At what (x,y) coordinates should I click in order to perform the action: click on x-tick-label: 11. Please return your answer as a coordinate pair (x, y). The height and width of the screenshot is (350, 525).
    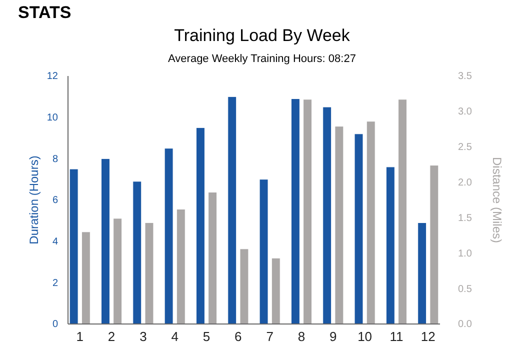
    Looking at the image, I should click on (397, 336).